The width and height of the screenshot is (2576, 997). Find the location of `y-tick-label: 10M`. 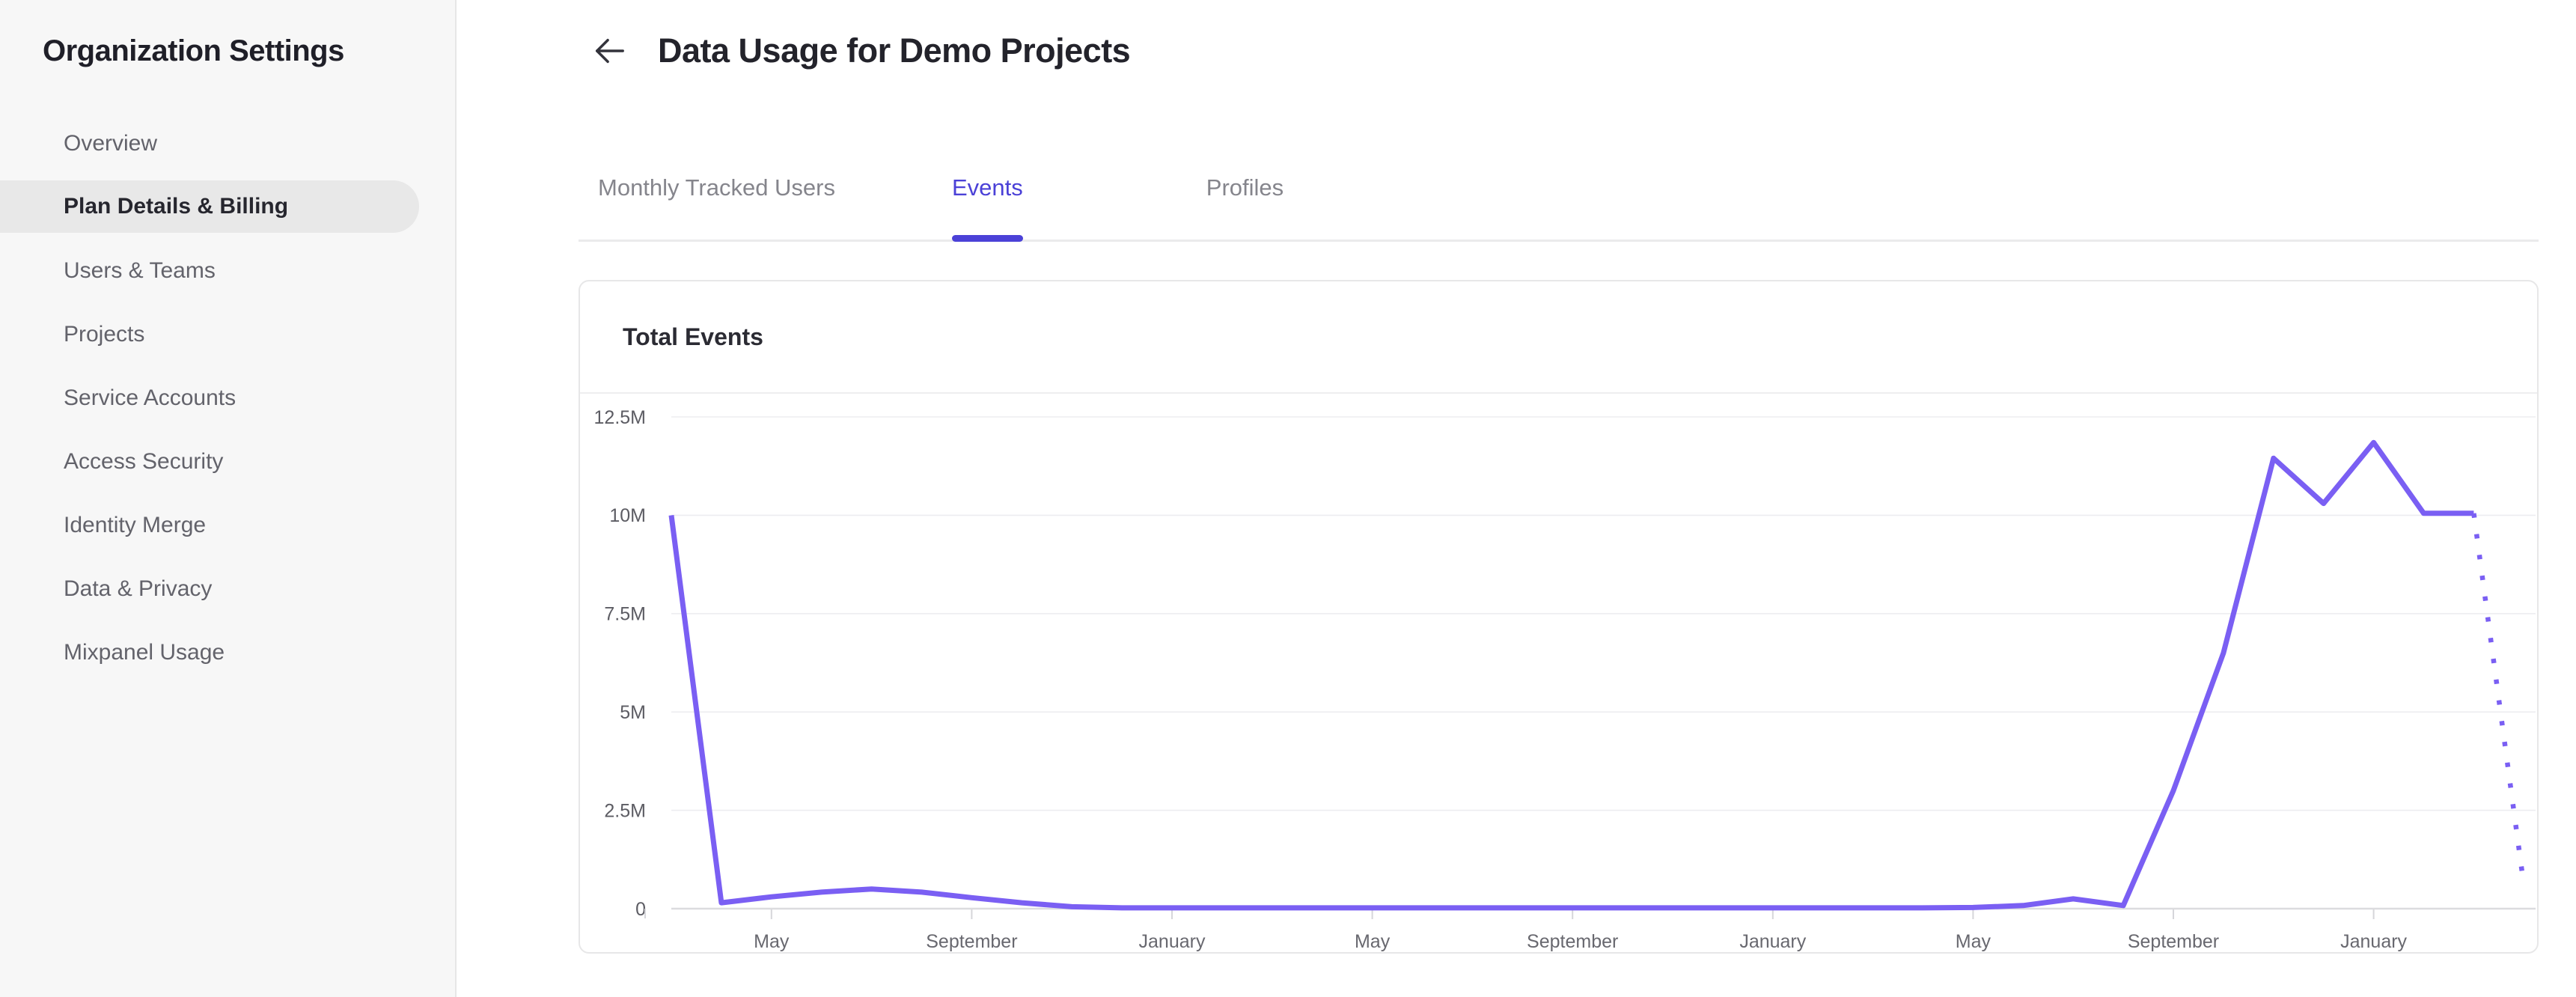

y-tick-label: 10M is located at coordinates (627, 515).